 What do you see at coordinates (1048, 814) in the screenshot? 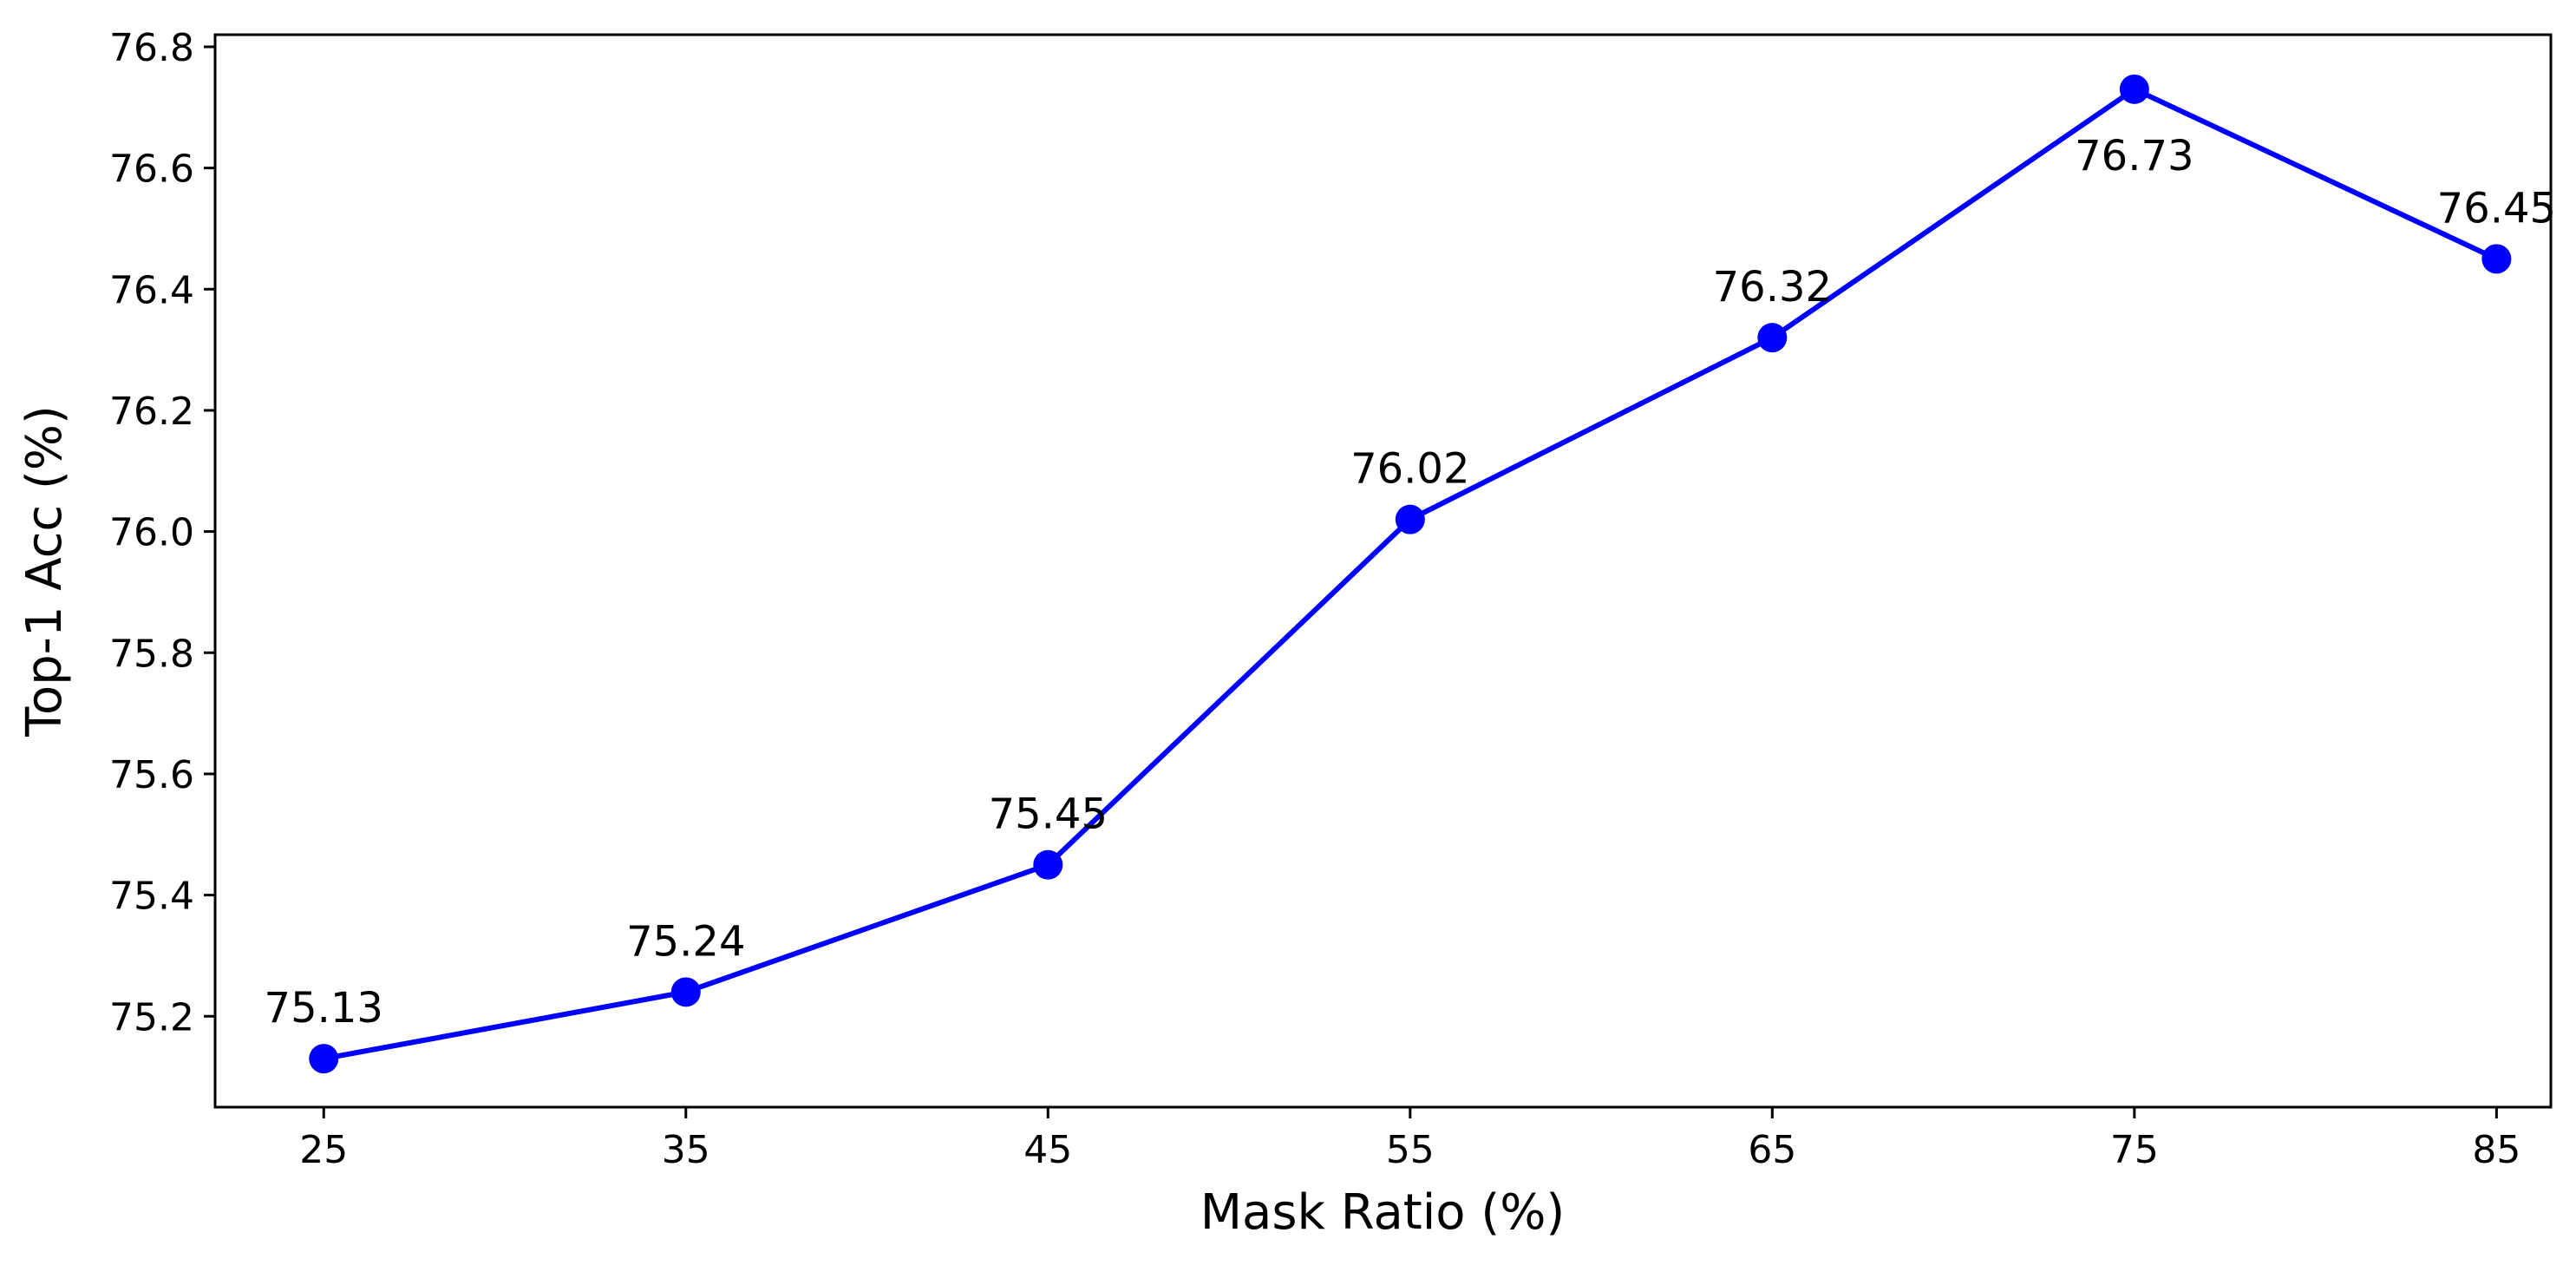
I see `data-label: 75.45` at bounding box center [1048, 814].